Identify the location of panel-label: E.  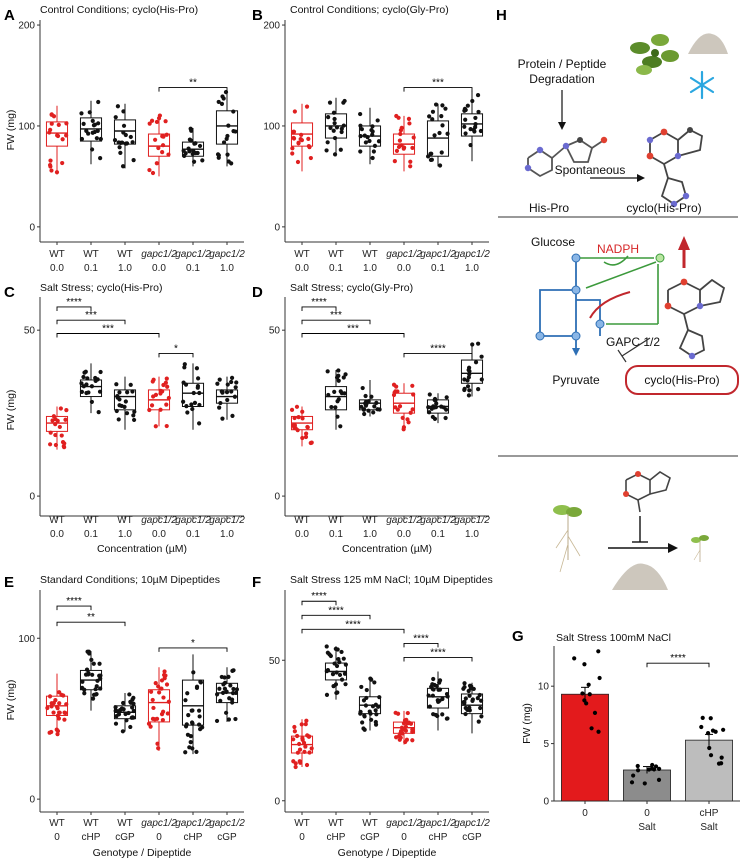
(9, 582).